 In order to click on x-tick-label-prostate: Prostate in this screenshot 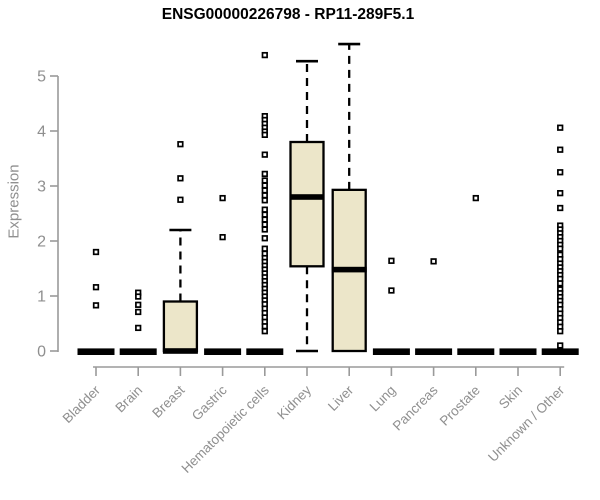, I will do `click(460, 406)`.